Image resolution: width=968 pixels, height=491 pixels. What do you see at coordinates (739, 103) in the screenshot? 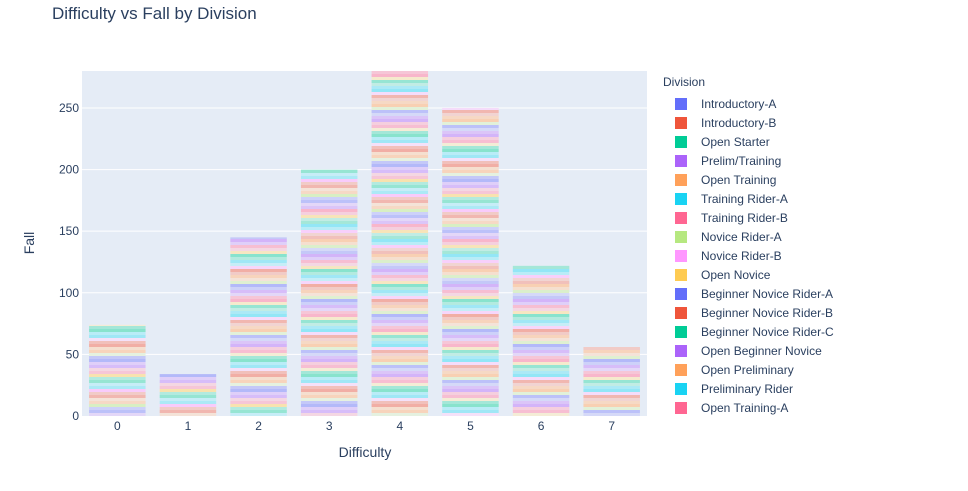
I see `legend-label: Introductory-A` at bounding box center [739, 103].